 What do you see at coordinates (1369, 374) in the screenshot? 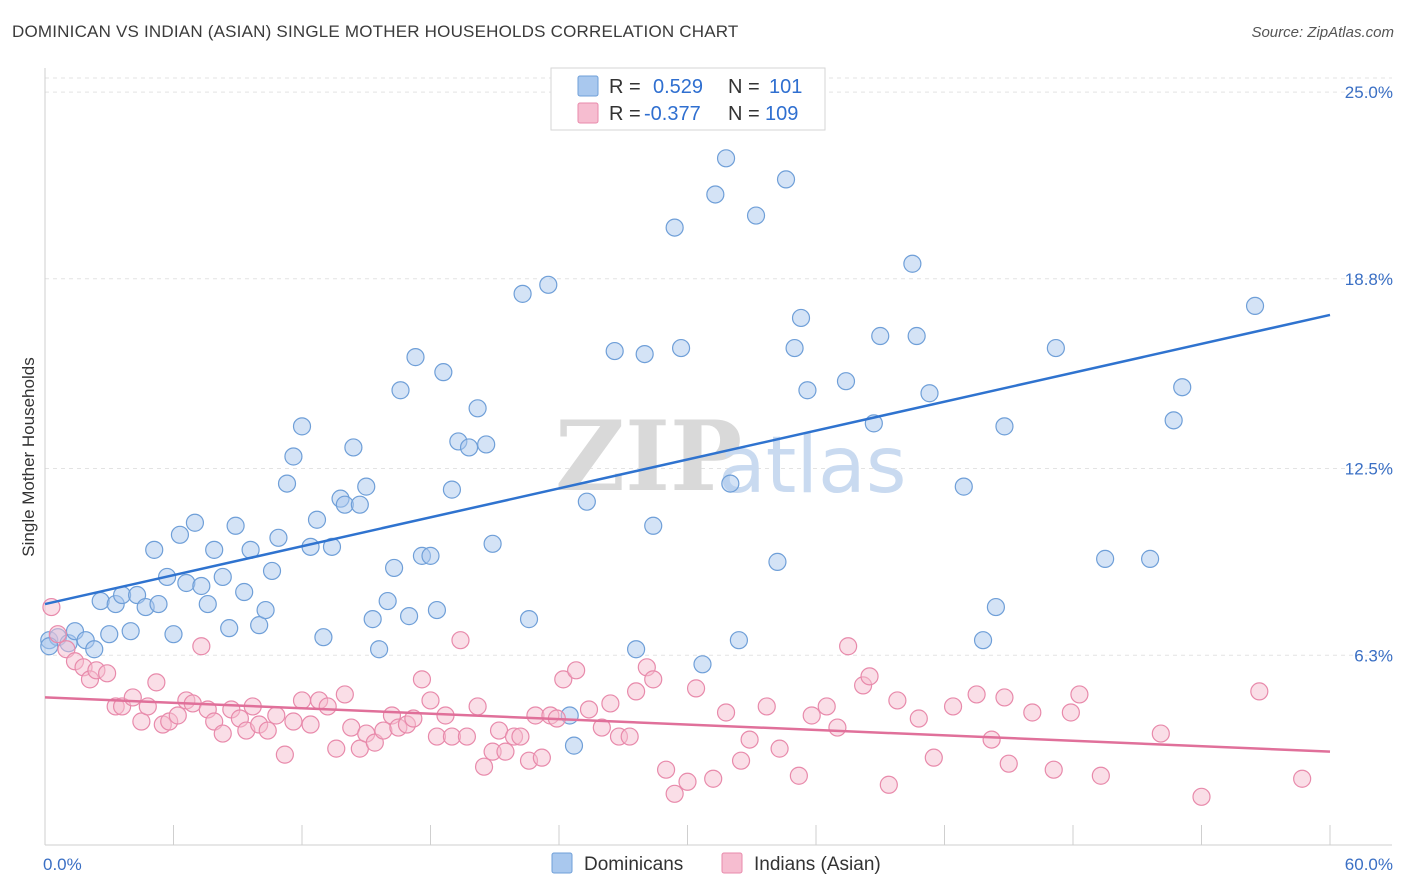
I see `y-tick-labels: 6.3% 12.5% 18.8% 25.0%` at bounding box center [1369, 374].